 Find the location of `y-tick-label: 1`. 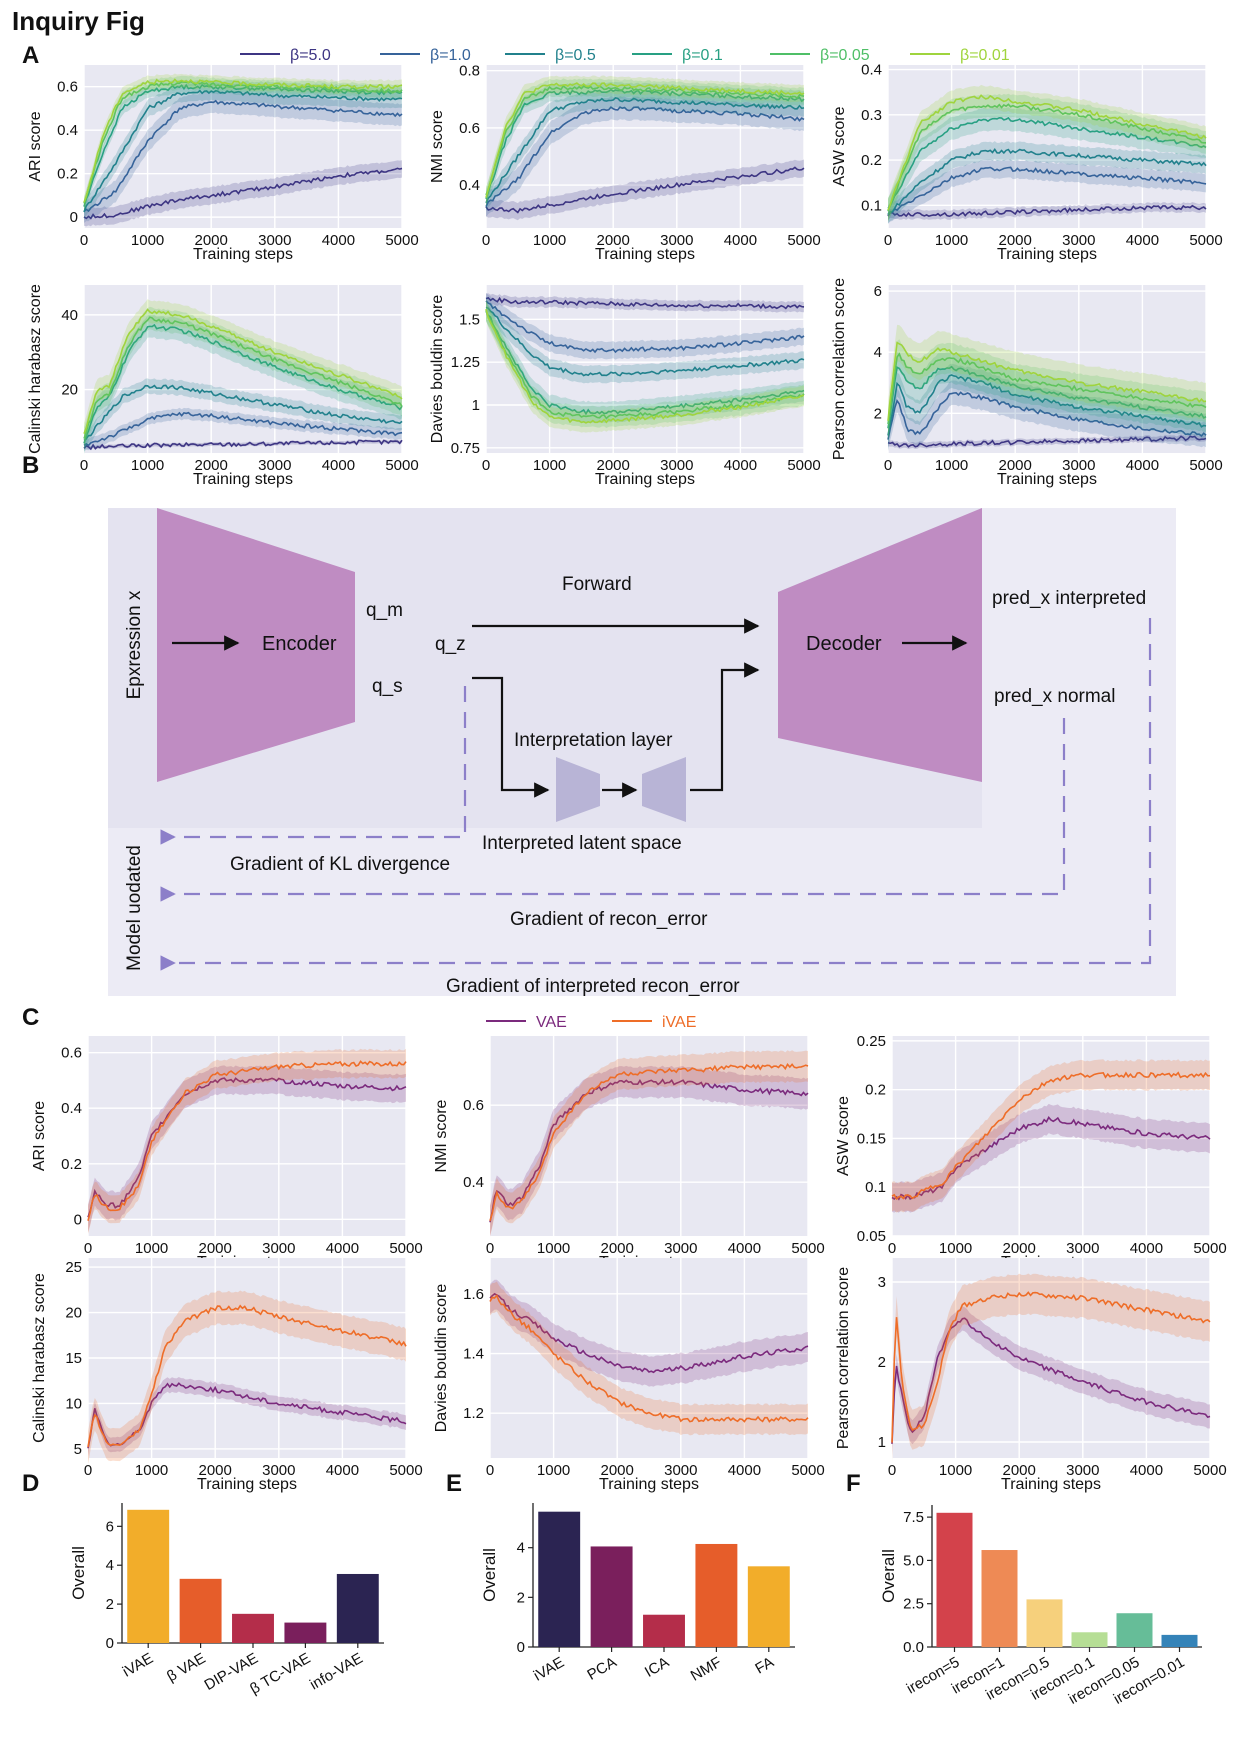

y-tick-label: 1 is located at coordinates (476, 405).